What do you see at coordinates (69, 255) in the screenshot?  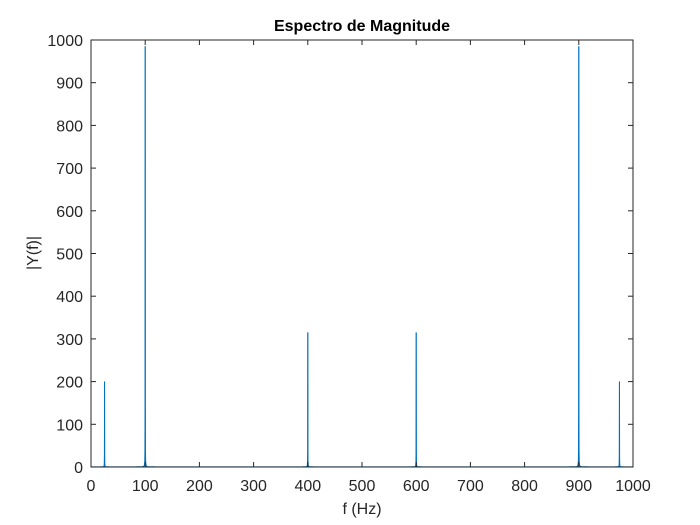 I see `y-tick-label: 500` at bounding box center [69, 255].